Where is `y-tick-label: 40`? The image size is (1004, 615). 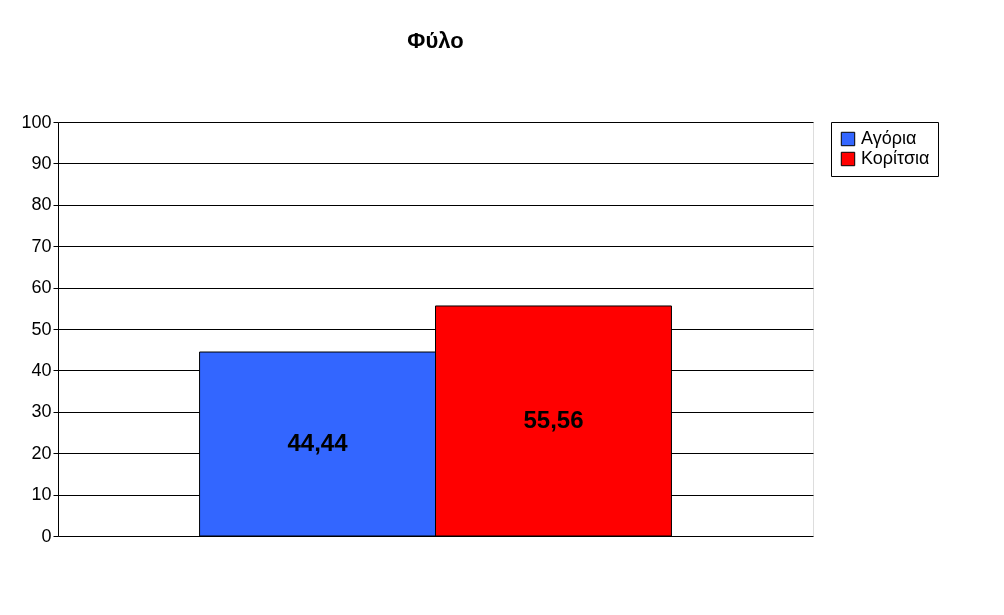
y-tick-label: 40 is located at coordinates (41, 369).